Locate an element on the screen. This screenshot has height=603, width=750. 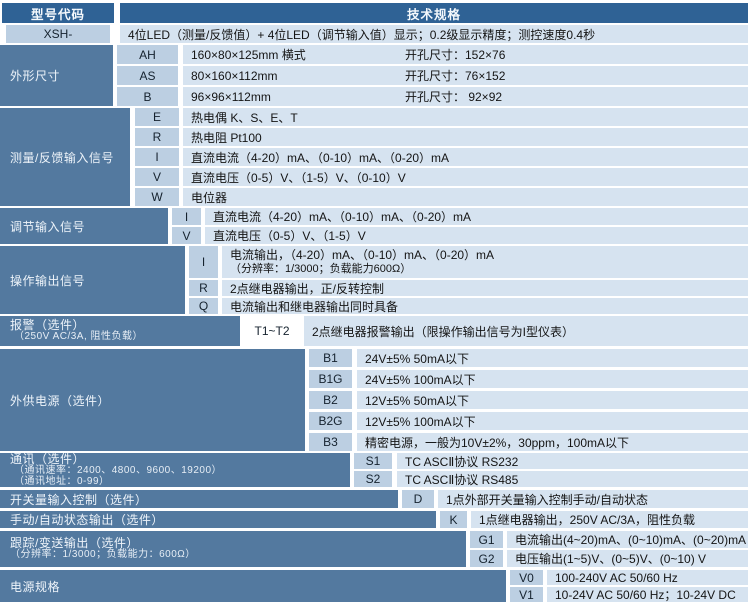
desc-row: 2点继电器报警输出（限操作输出信号为I型仪表） is located at coordinates (526, 331).